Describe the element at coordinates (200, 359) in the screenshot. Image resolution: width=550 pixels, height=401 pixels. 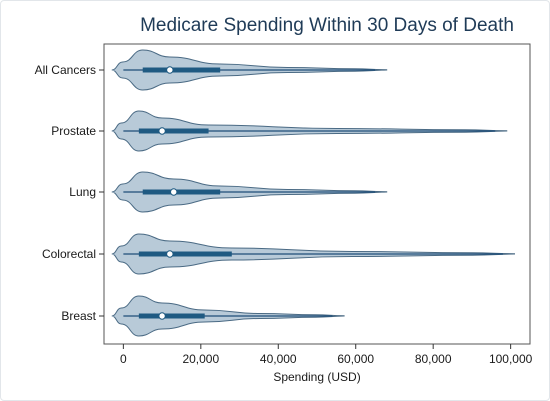
I see `x-tick-label: 20,000` at that location.